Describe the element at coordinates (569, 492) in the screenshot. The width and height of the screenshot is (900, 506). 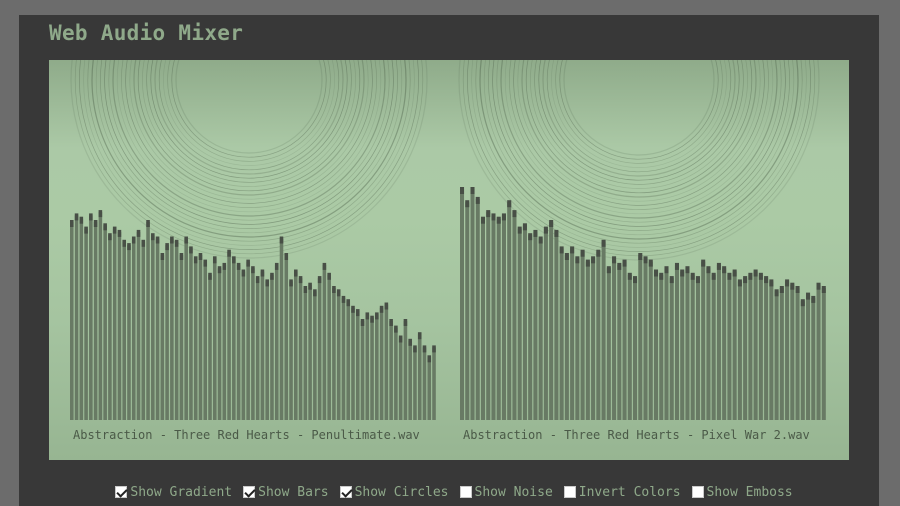
I see `invert-colors-checkbox` at that location.